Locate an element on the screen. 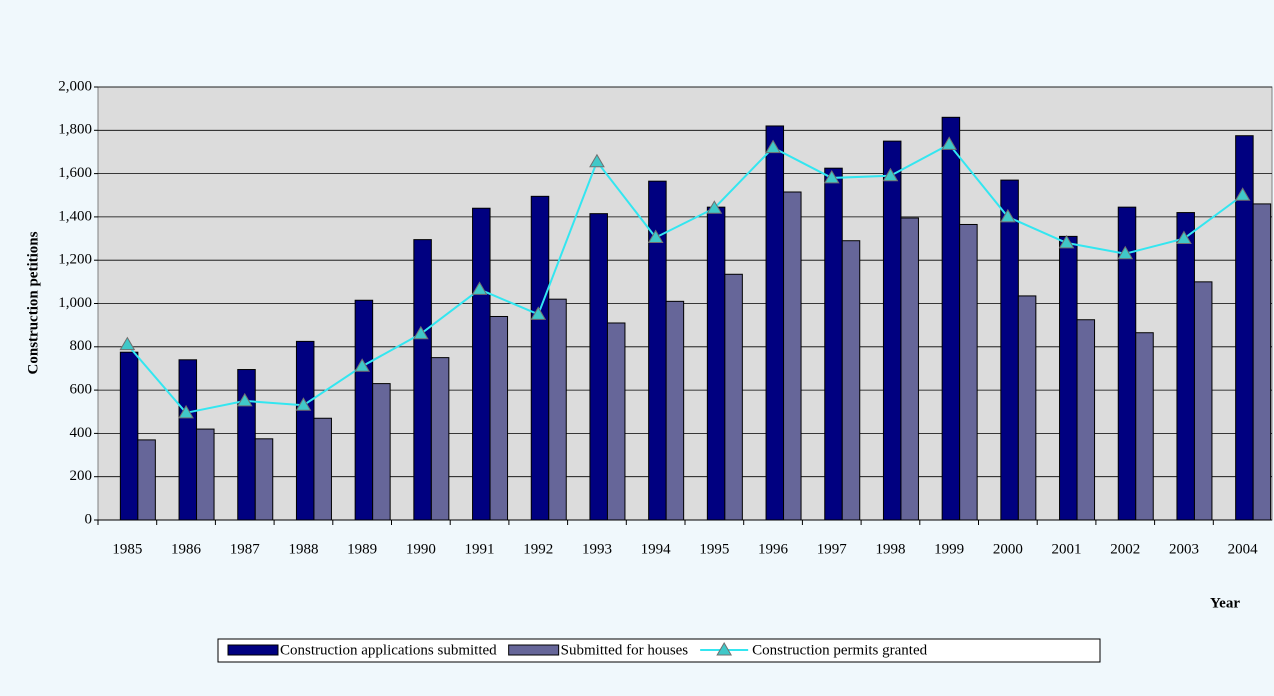 The height and width of the screenshot is (696, 1274). x-tick-label: 2002 is located at coordinates (1125, 549).